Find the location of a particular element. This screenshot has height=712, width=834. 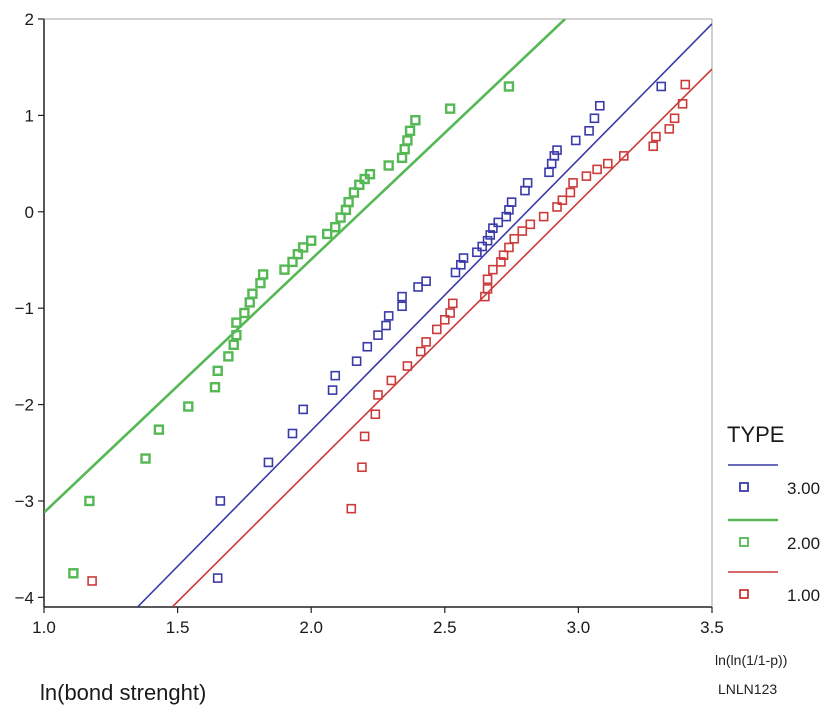

legend: TYPE 3.00 2.00 1.00 is located at coordinates (773, 513).